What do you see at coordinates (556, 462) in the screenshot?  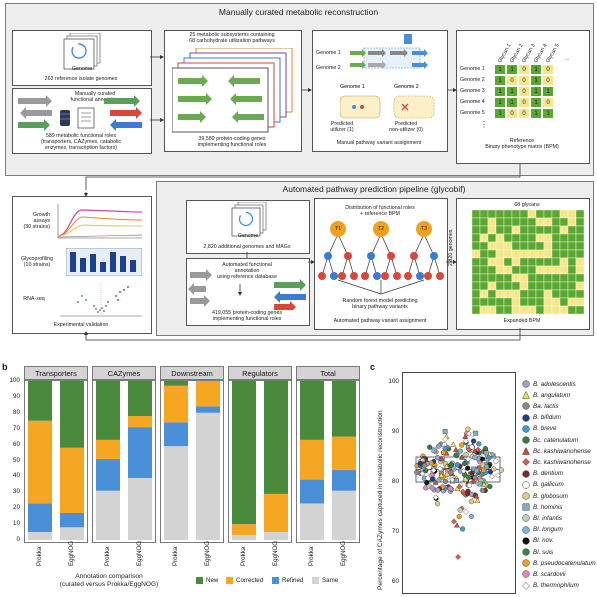 I see `species-legend-item: Bc. kashiwanohense` at bounding box center [556, 462].